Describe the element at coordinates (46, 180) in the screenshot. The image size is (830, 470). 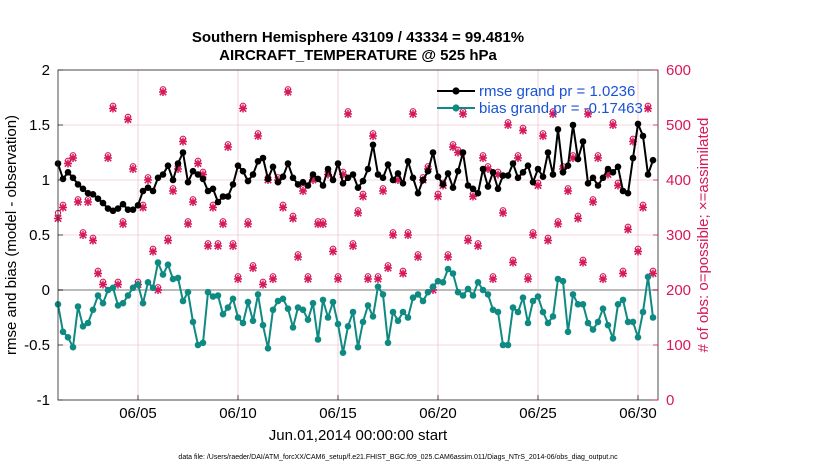
I see `y-left-tick-label: 1` at that location.